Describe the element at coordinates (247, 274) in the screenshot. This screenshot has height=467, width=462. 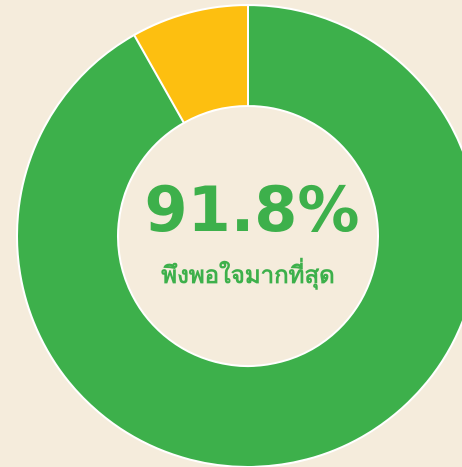
I see `center-label: พึงพอใจมากที่สุด` at that location.